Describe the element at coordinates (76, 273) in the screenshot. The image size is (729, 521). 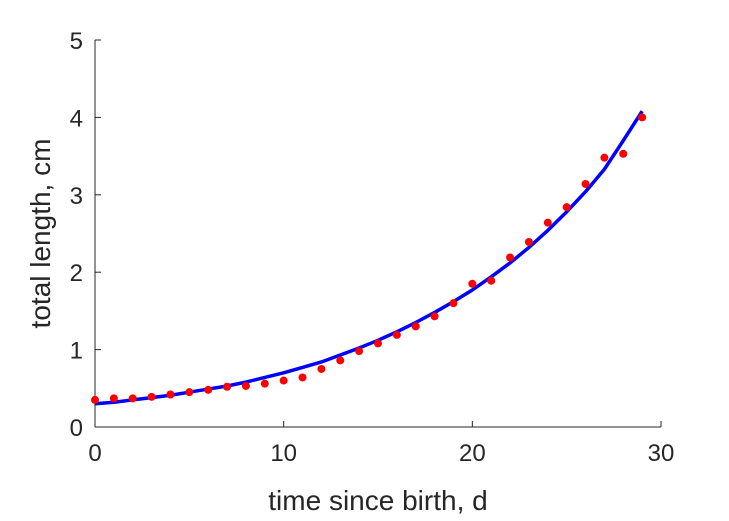
I see `y-tick-label: 2` at that location.